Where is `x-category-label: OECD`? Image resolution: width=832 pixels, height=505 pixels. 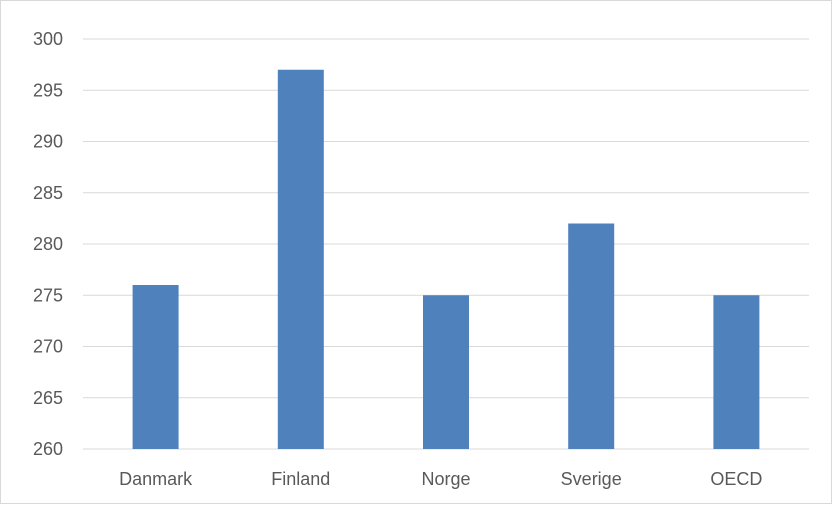
x-category-label: OECD is located at coordinates (736, 479).